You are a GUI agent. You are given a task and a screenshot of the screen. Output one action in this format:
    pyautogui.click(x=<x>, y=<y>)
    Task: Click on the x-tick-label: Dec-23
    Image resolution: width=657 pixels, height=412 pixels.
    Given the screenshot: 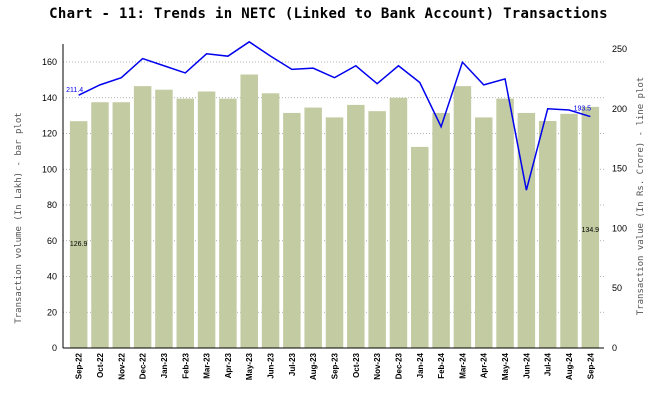 What is the action you would take?
    pyautogui.click(x=398, y=365)
    